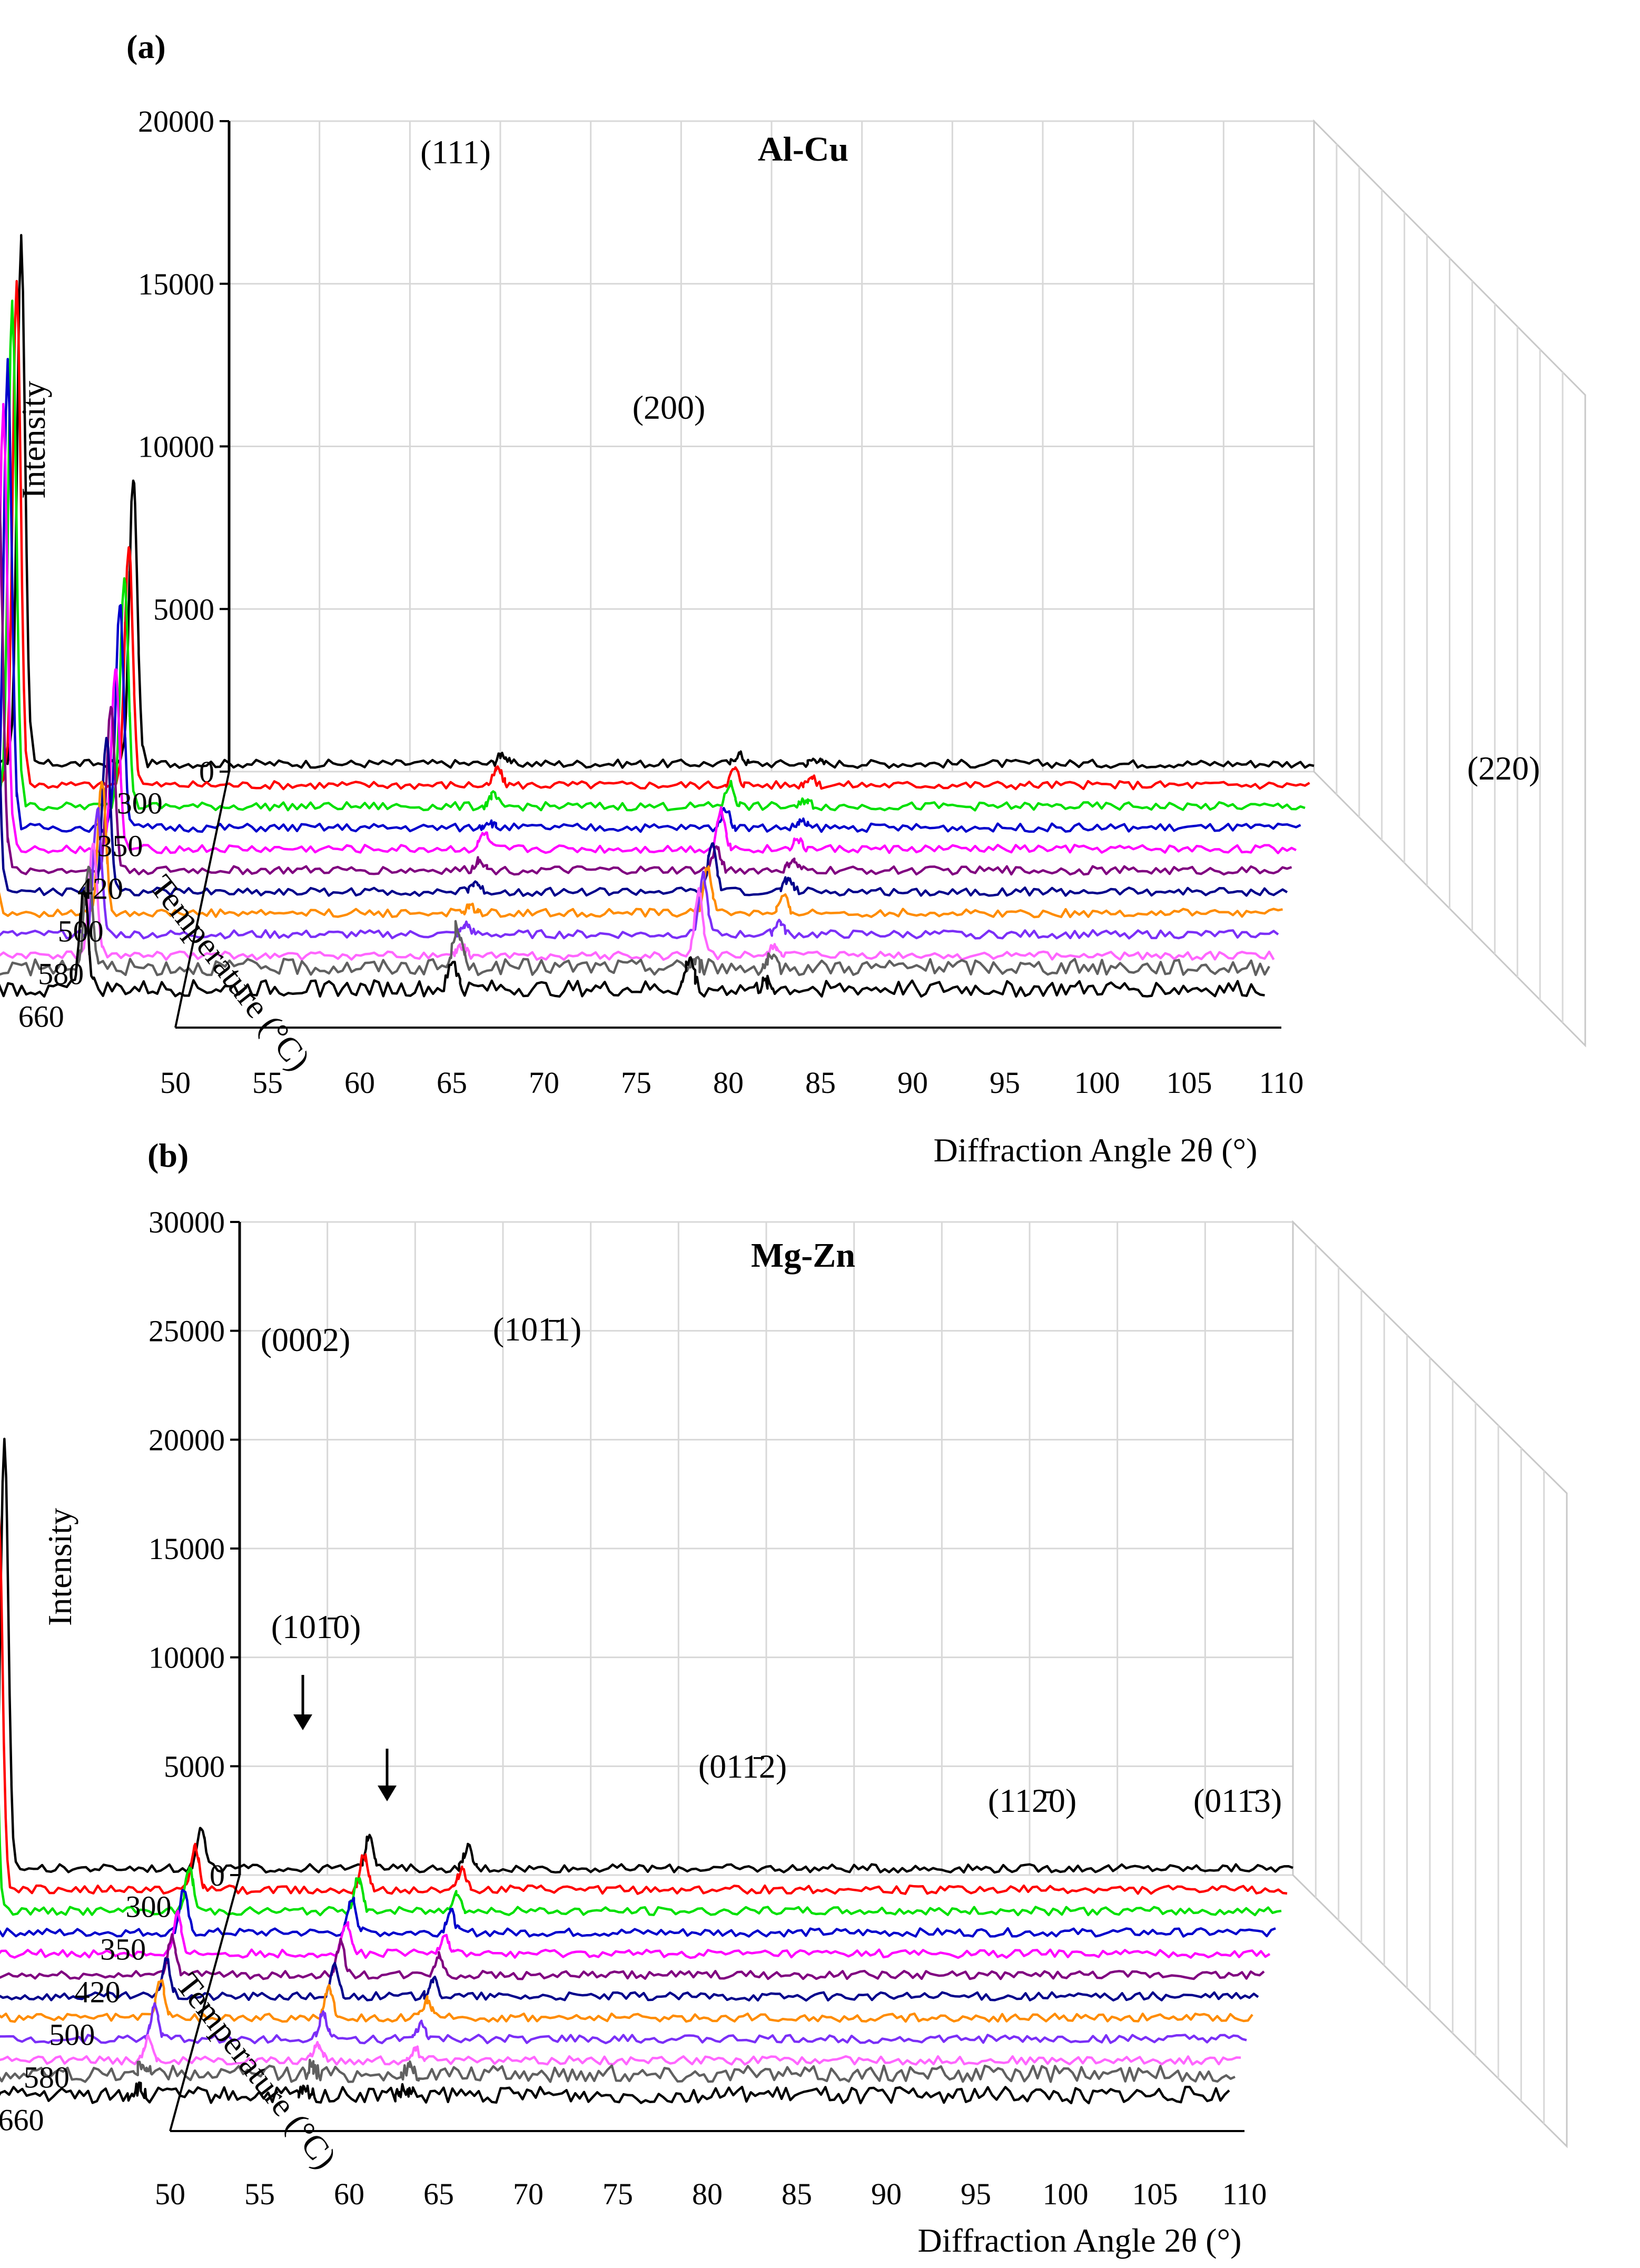  What do you see at coordinates (146, 47) in the screenshot?
I see `panel-a-label: (a)` at bounding box center [146, 47].